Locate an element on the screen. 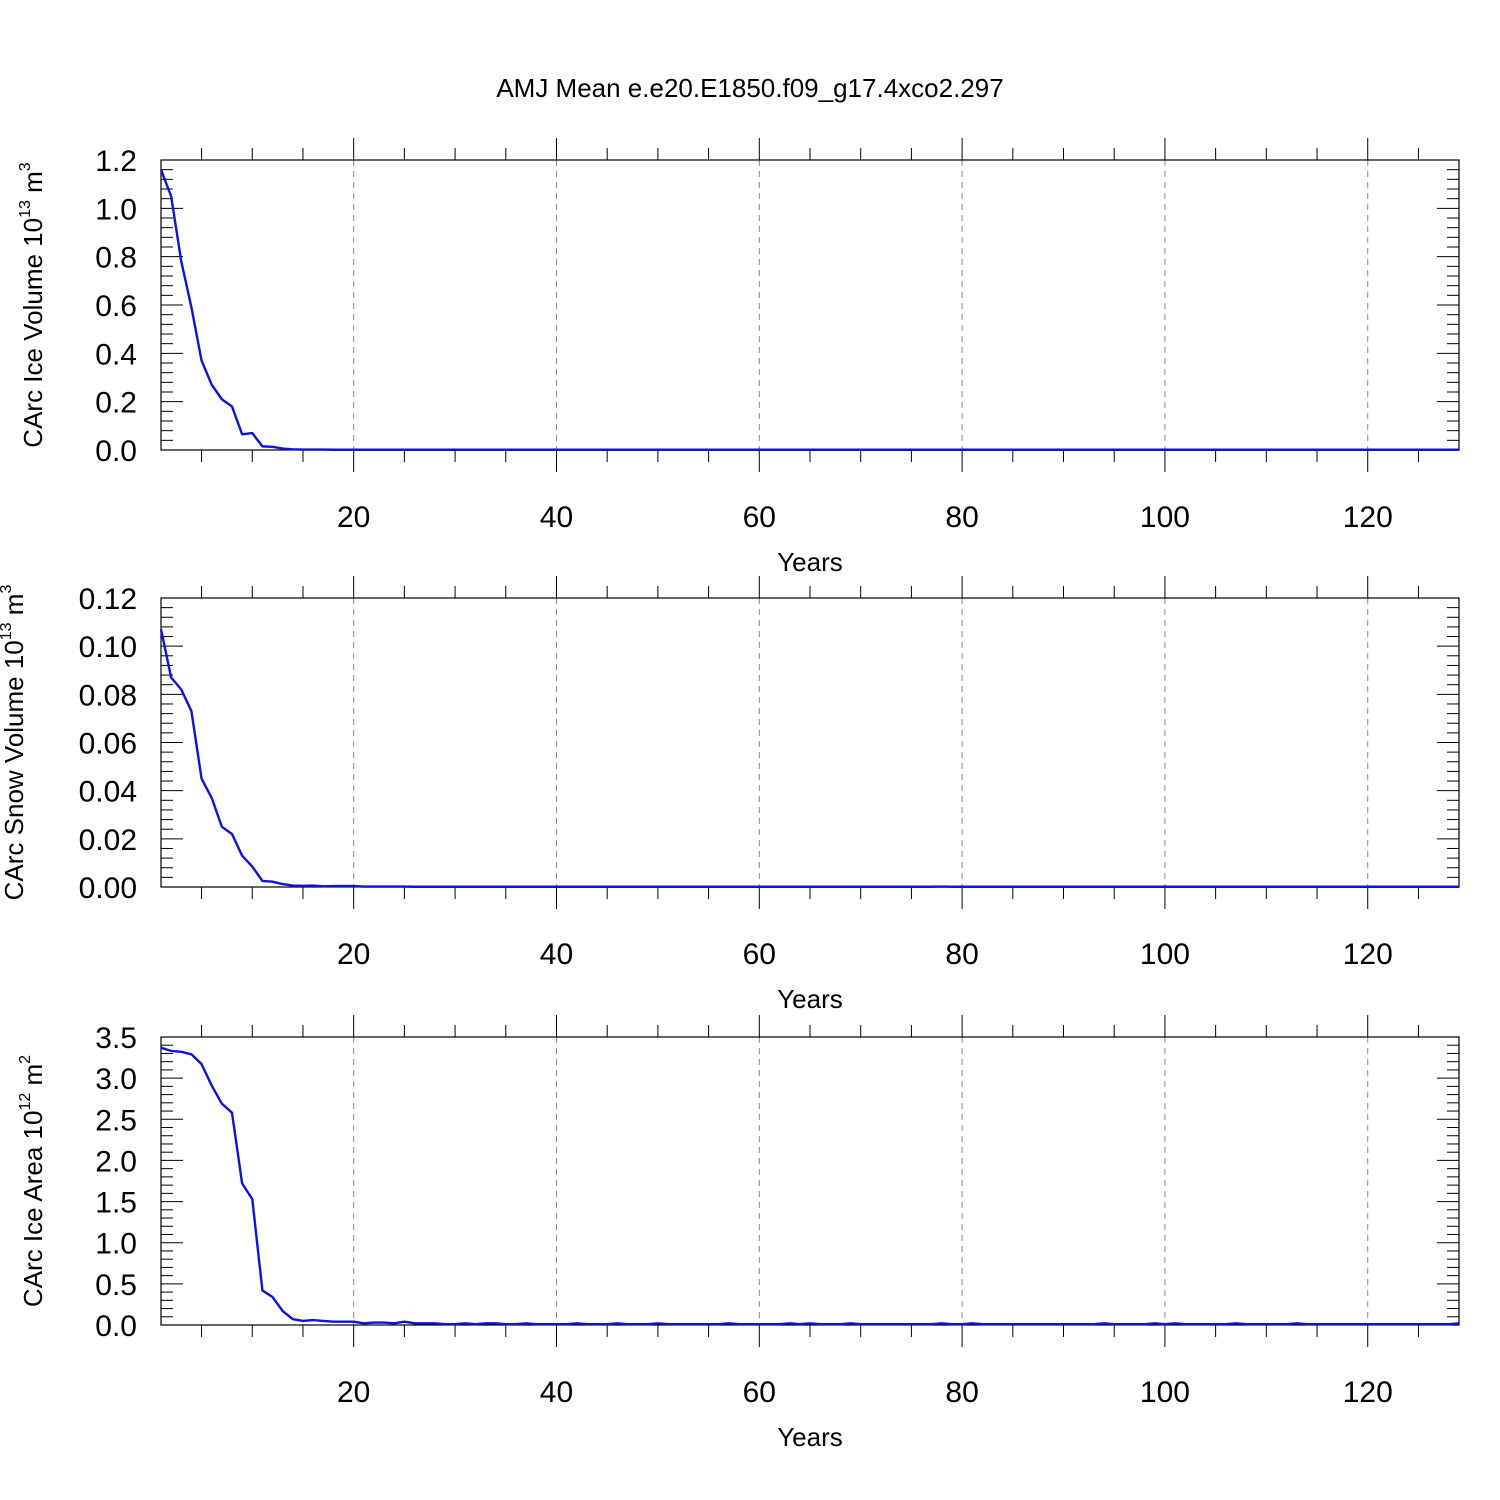  y-tick-label: 0.08 is located at coordinates (108, 695).